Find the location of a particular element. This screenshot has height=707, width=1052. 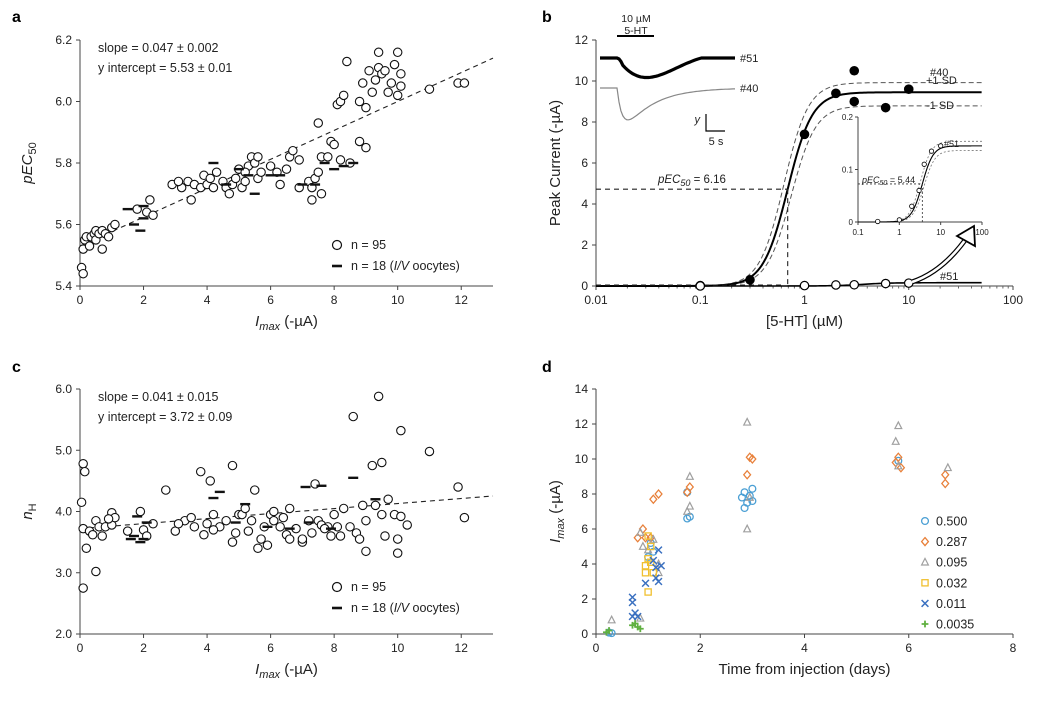

slope-annotation: slope = 0.041 ± 0.015 is located at coordinates (158, 397).